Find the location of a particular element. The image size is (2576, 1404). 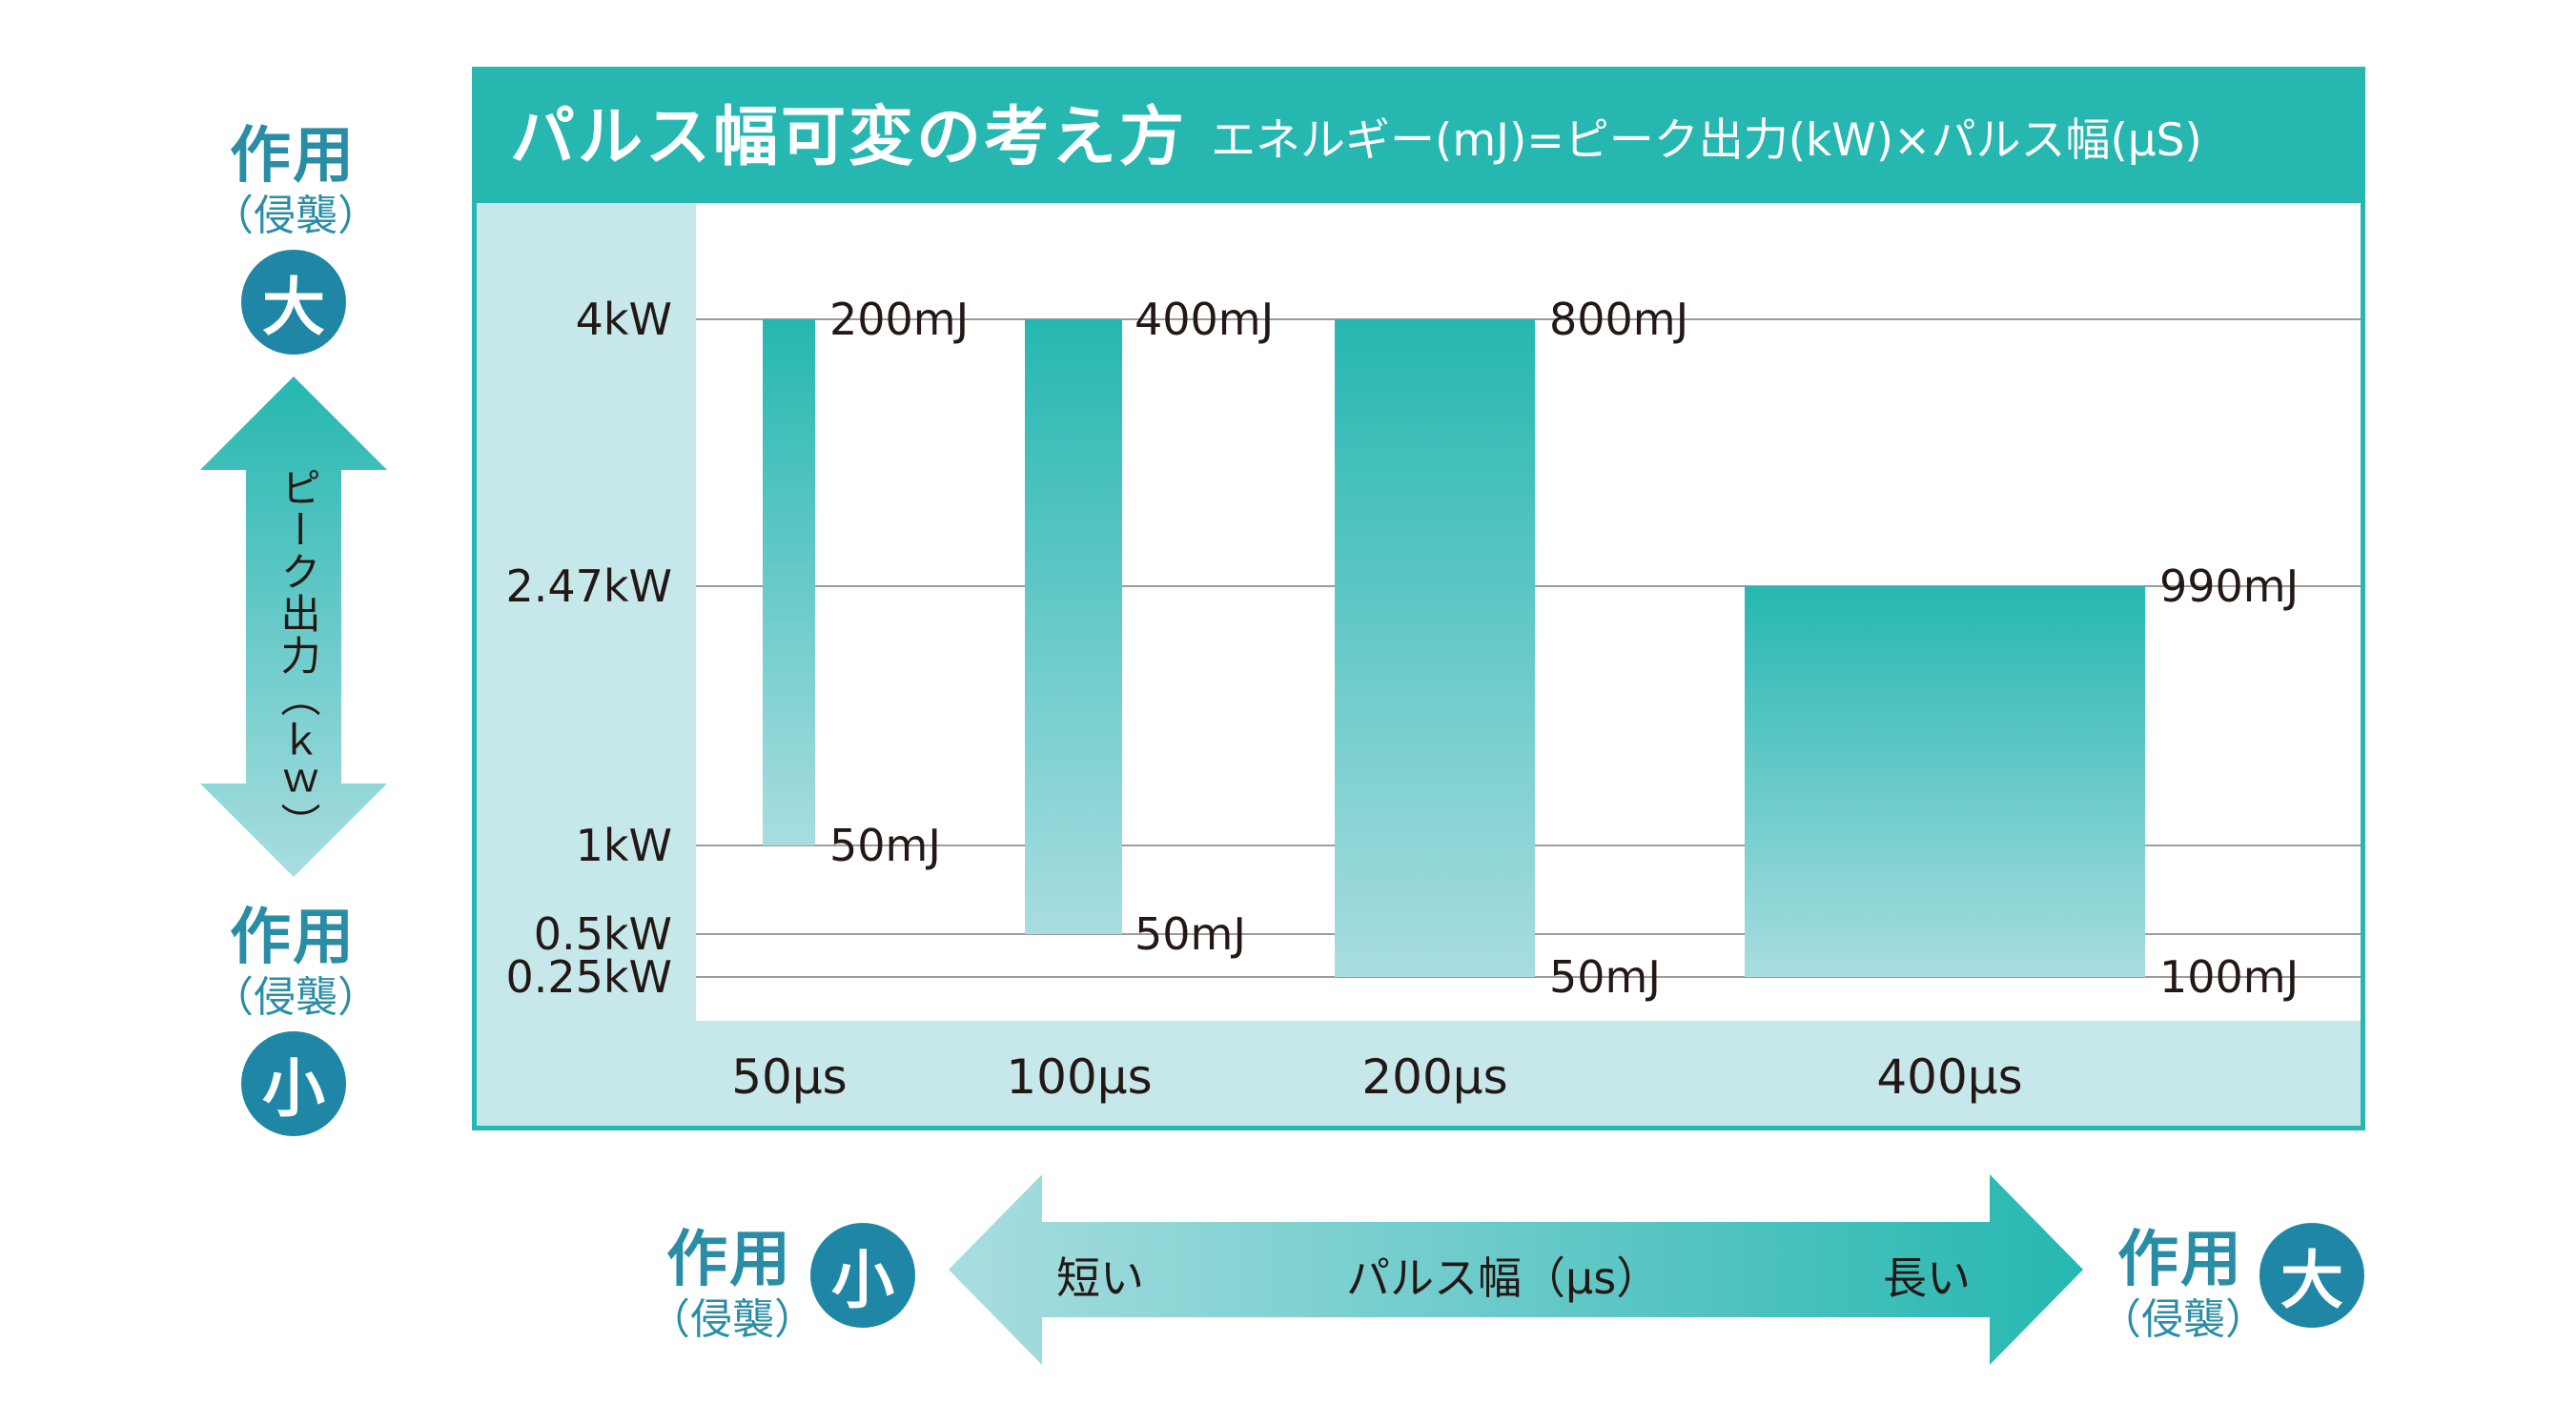

energy-formula: エネルギー(mJ)=ピーク出力(kW)×パルス幅(μS) is located at coordinates (1706, 141).